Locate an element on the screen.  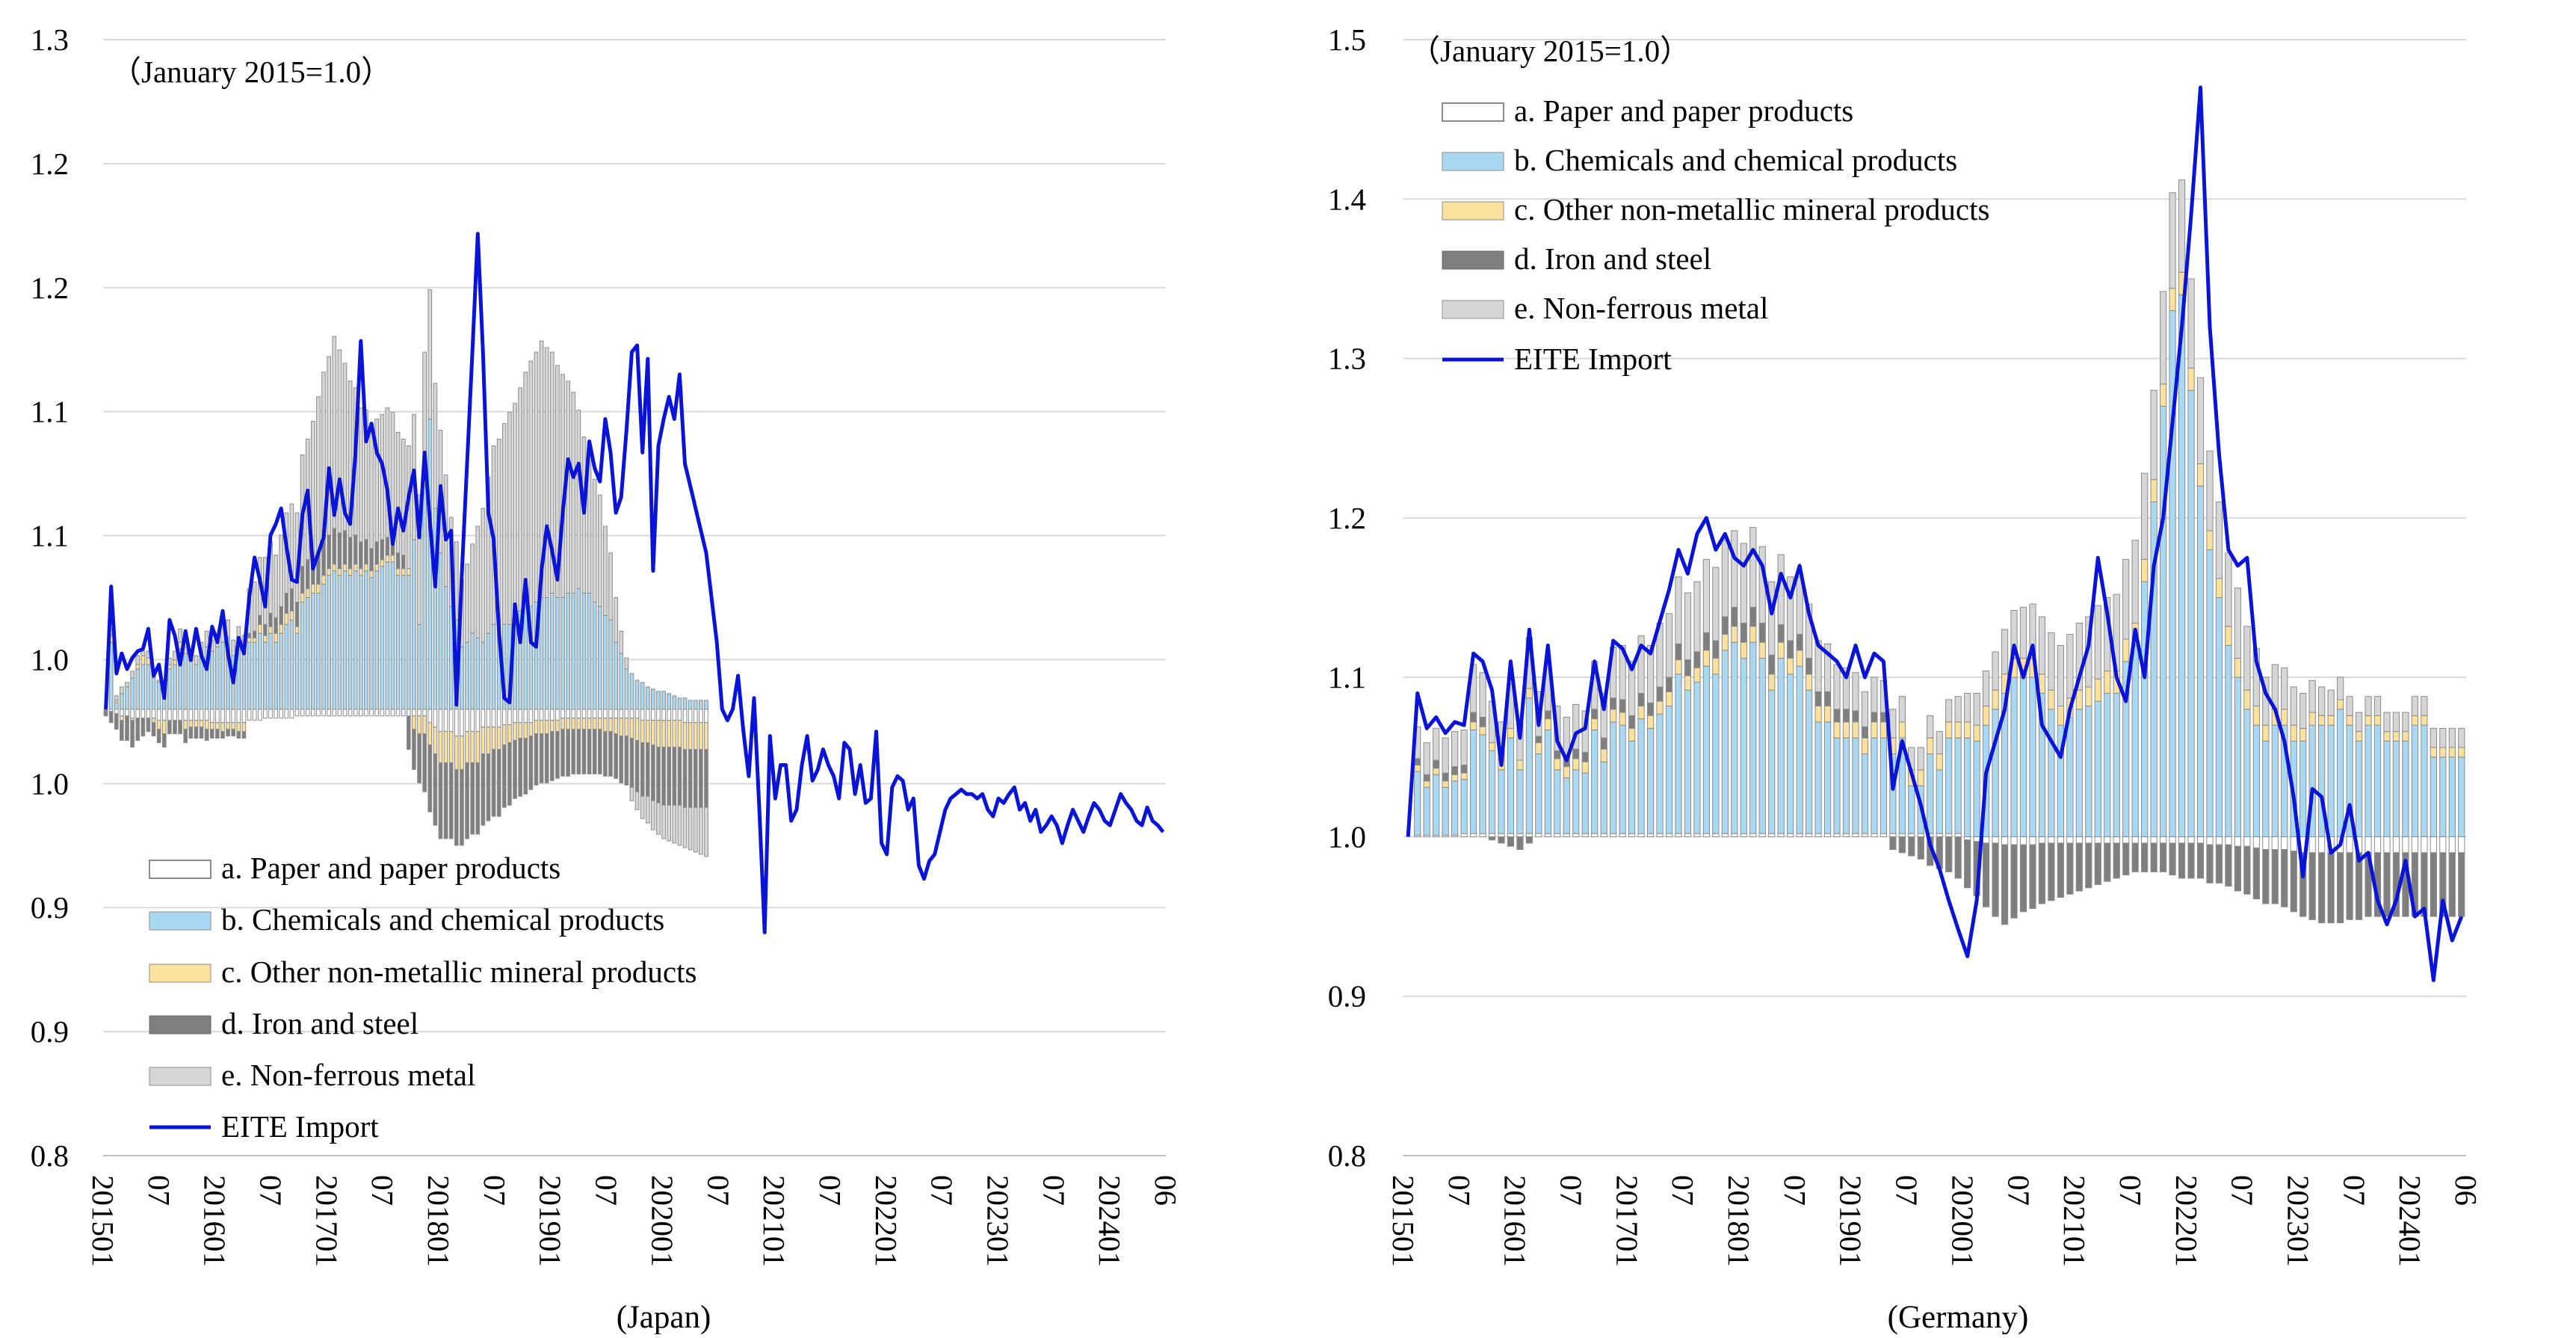
japan-legend-label-paper: a. Paper and paper products is located at coordinates (390, 868).